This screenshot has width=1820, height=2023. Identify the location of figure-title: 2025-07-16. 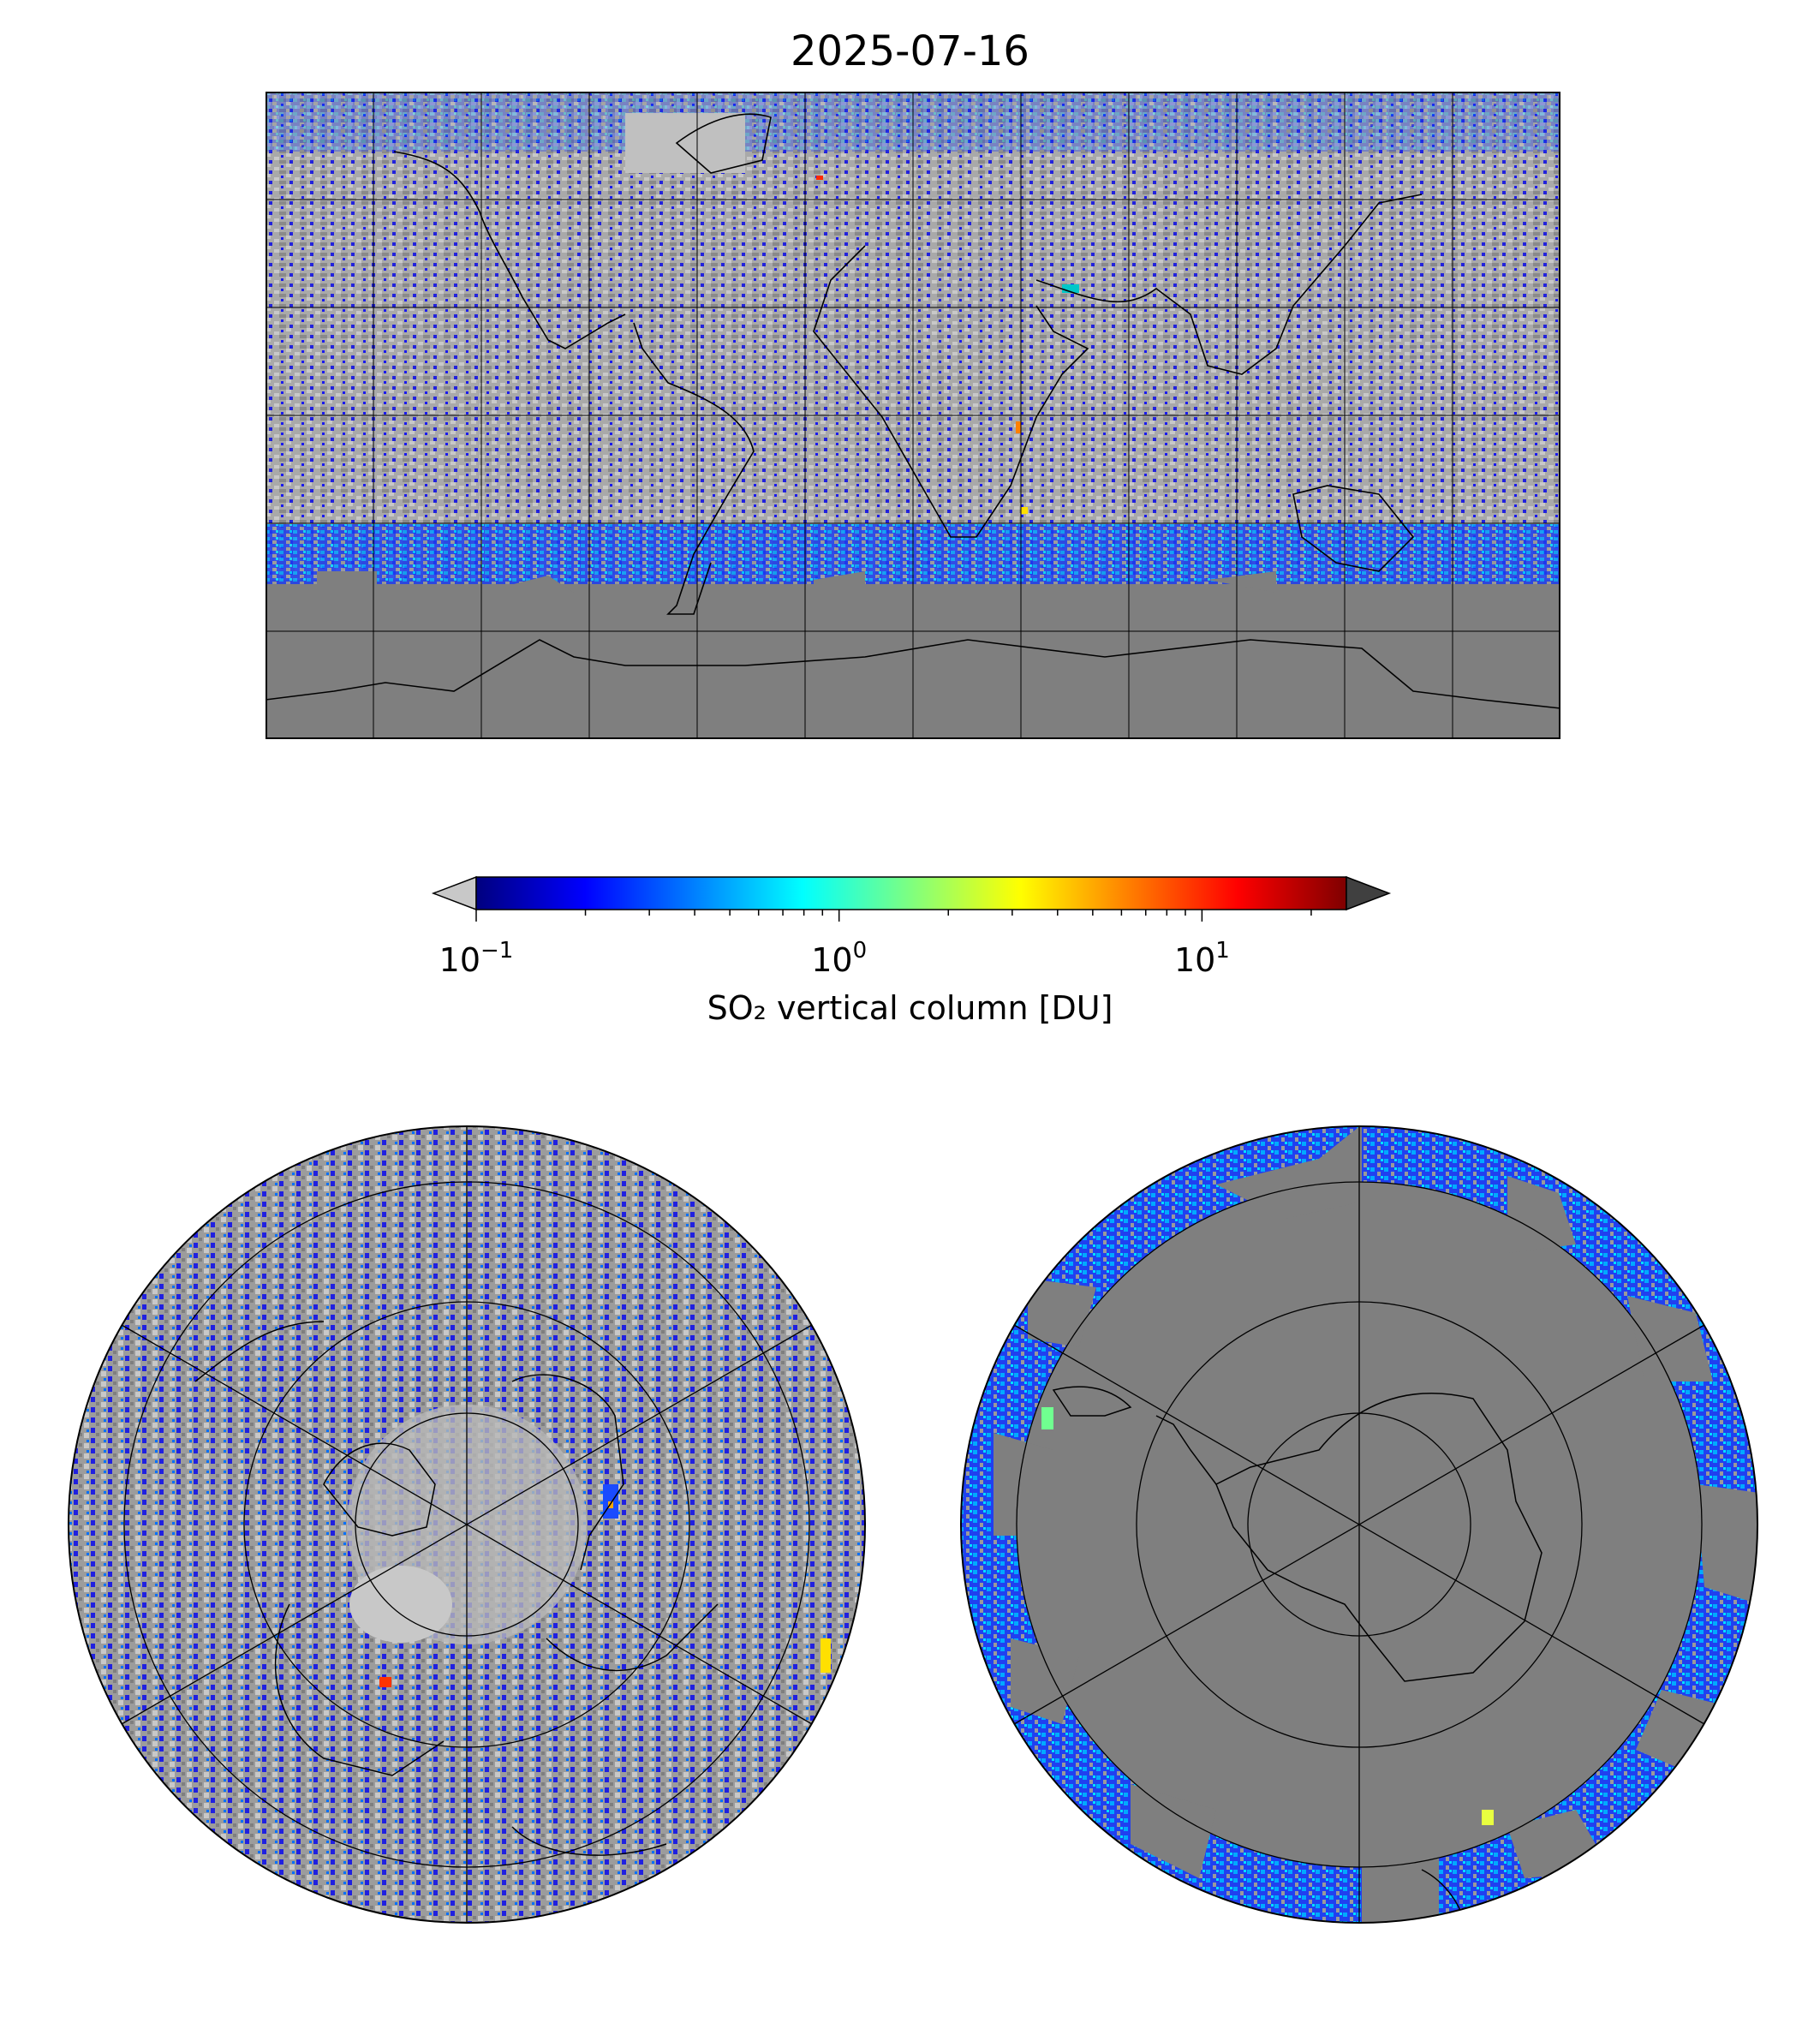
(910, 51).